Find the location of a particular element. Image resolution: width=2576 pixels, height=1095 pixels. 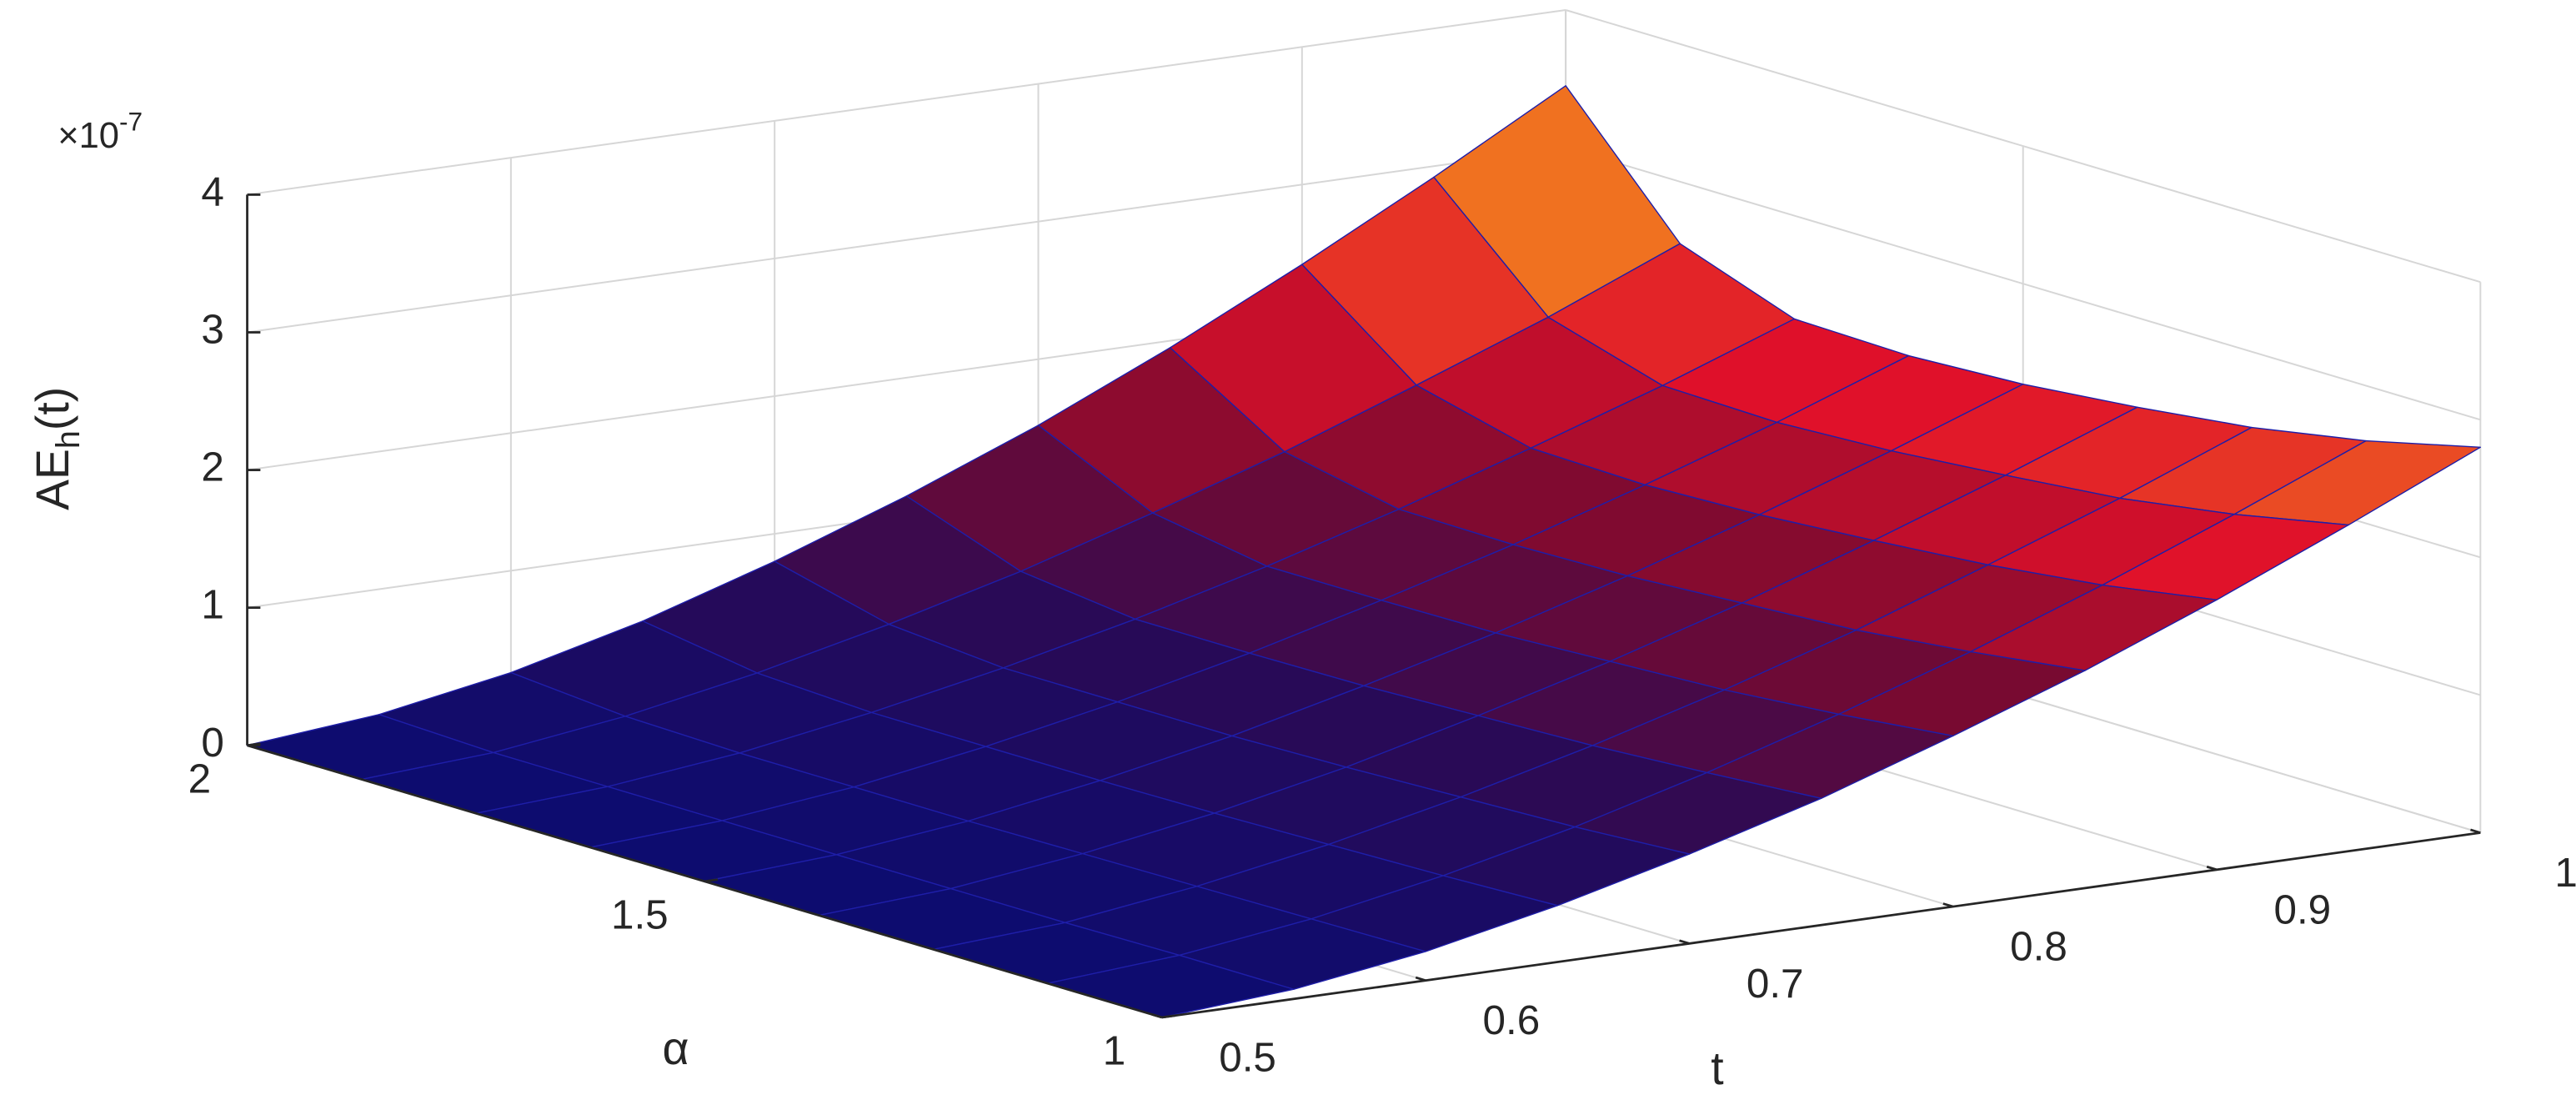

z-label-tail: (t) is located at coordinates (52, 408).